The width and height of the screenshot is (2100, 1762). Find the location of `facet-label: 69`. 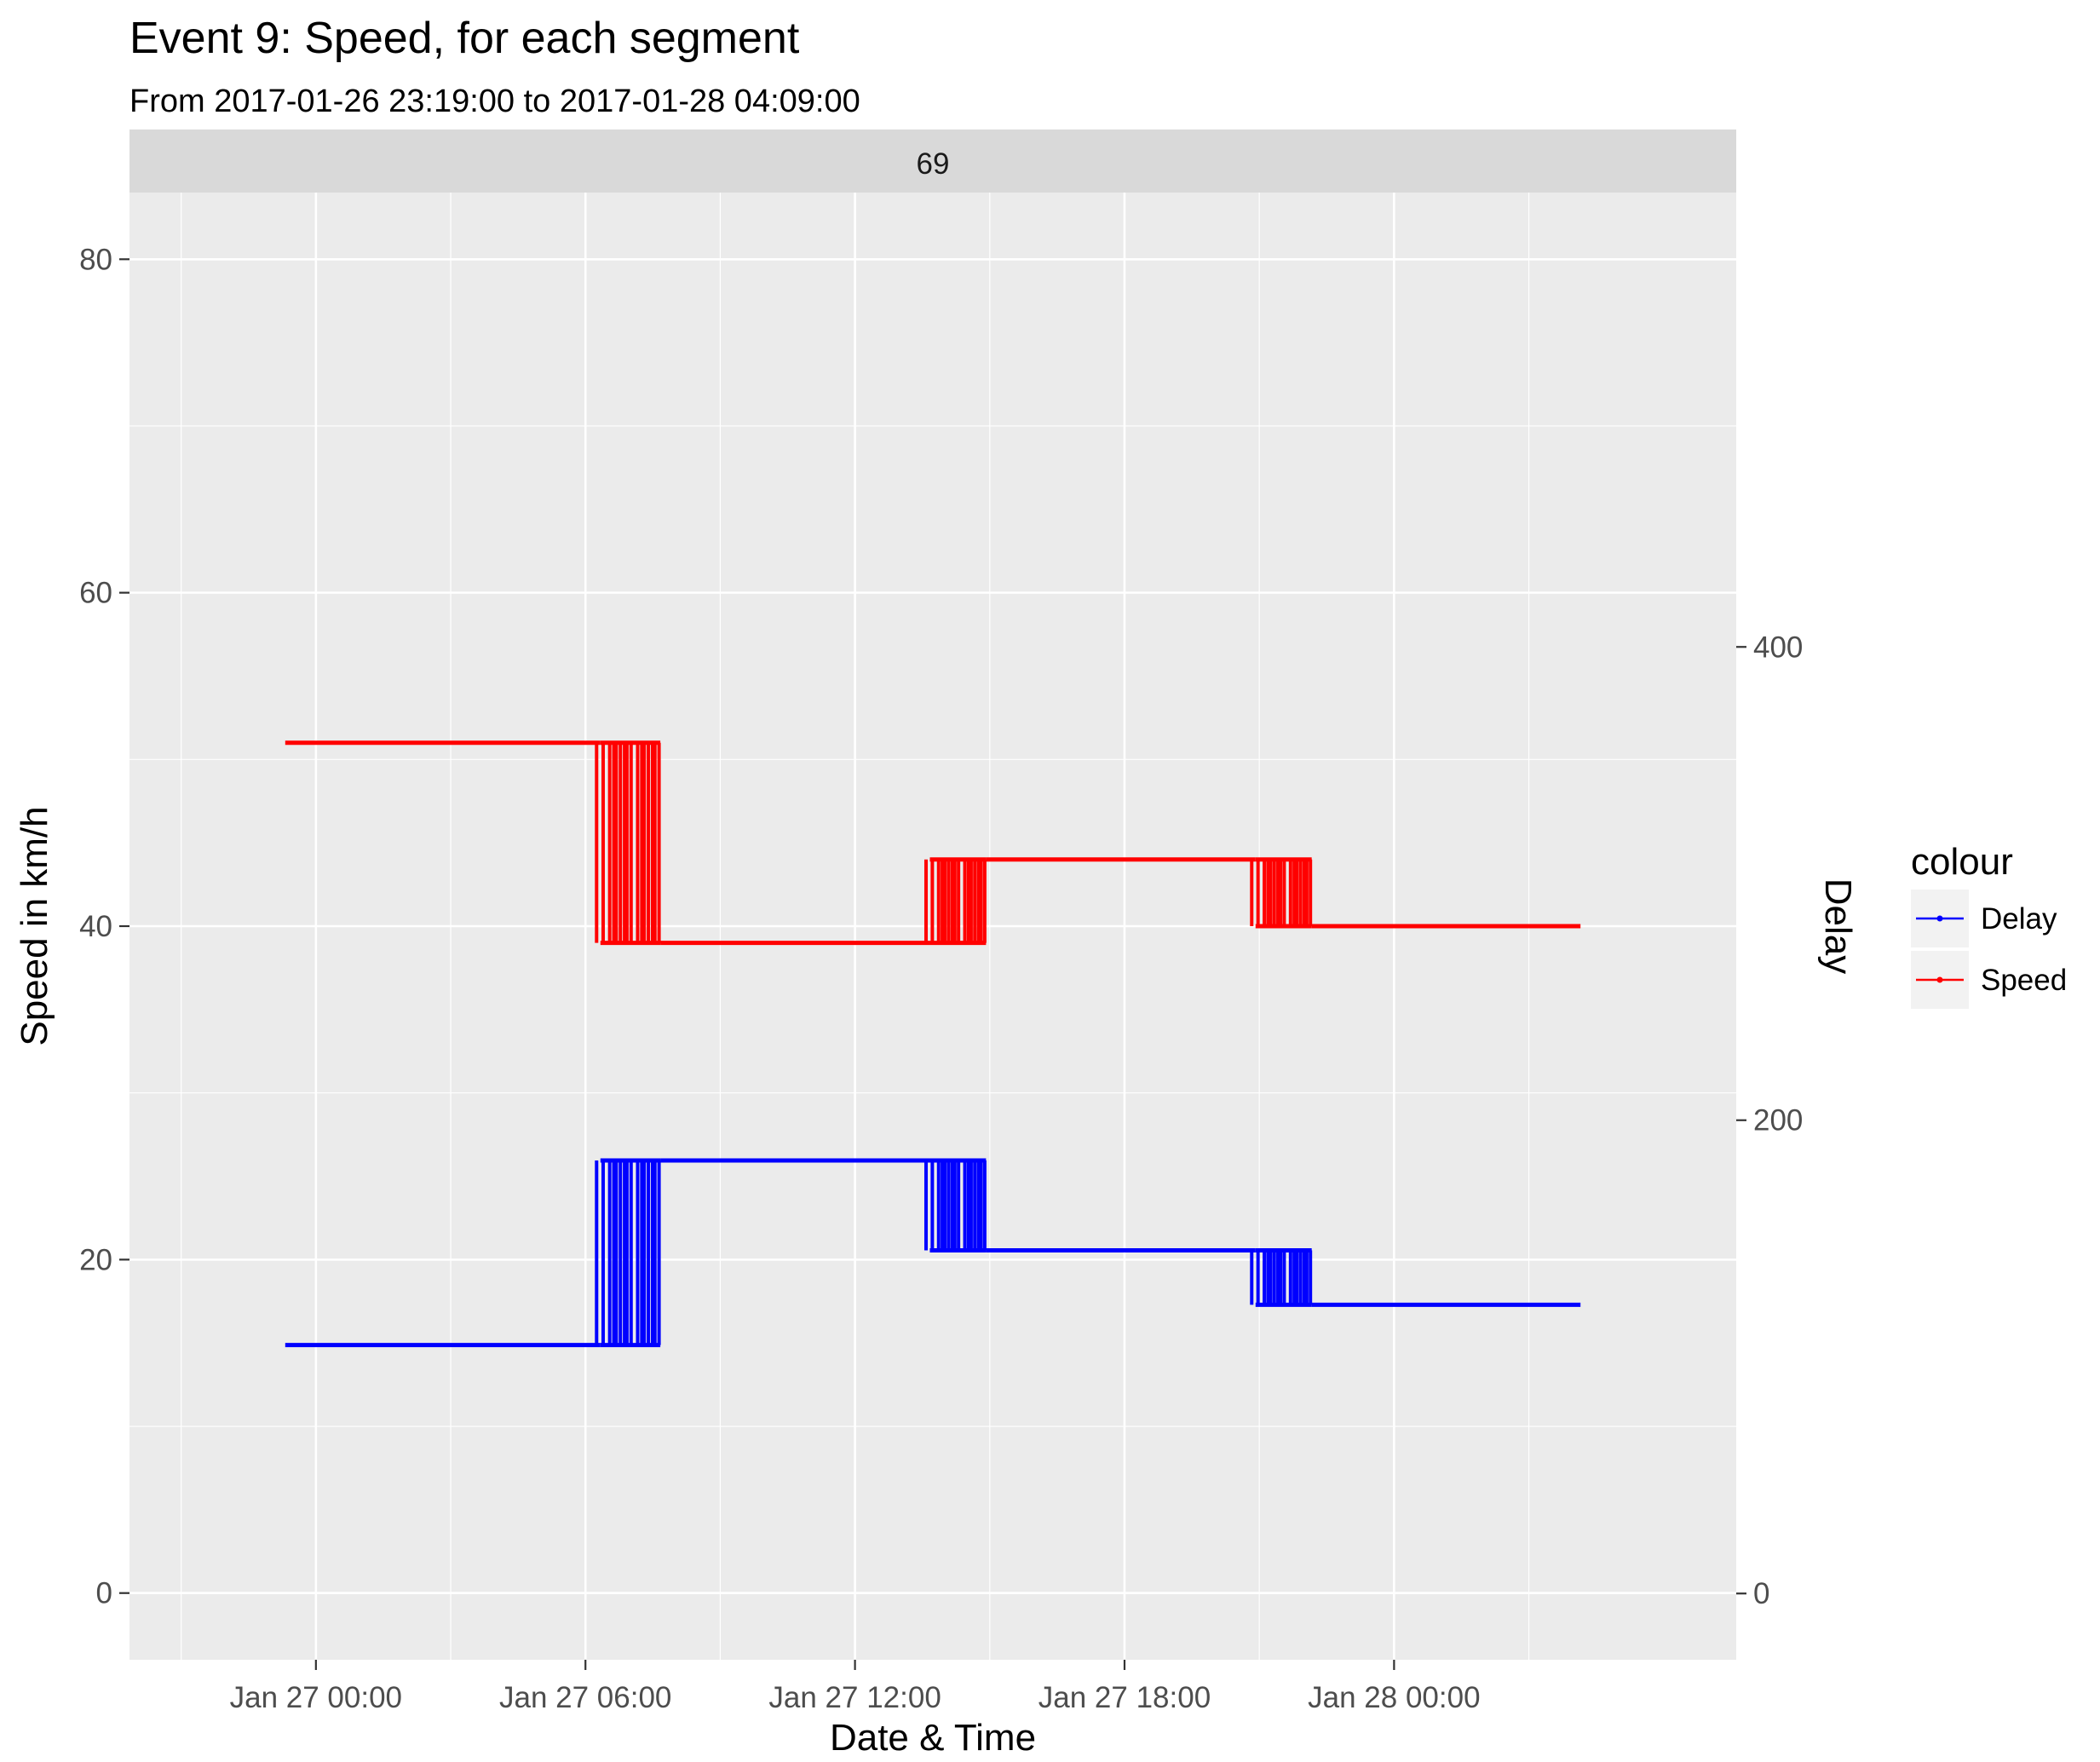

facet-label: 69 is located at coordinates (933, 164).